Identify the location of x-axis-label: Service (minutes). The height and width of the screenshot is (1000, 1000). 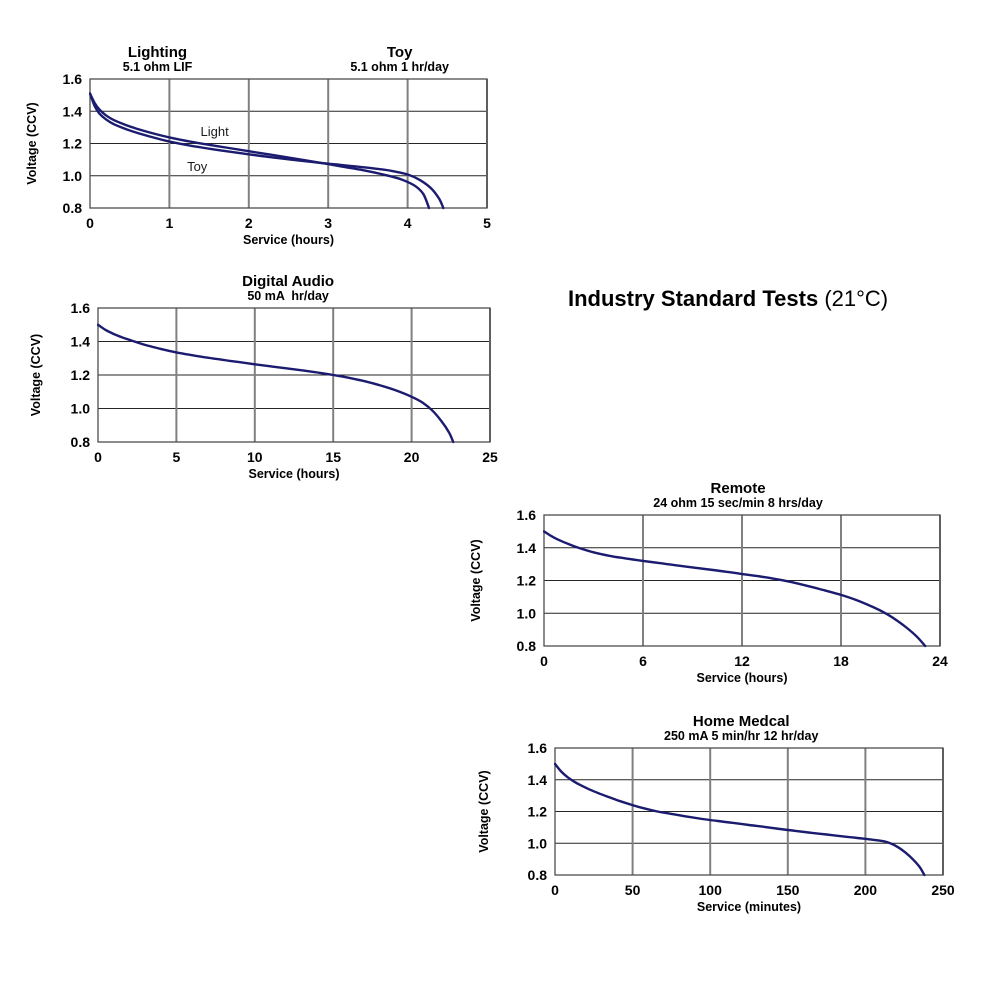
(749, 907).